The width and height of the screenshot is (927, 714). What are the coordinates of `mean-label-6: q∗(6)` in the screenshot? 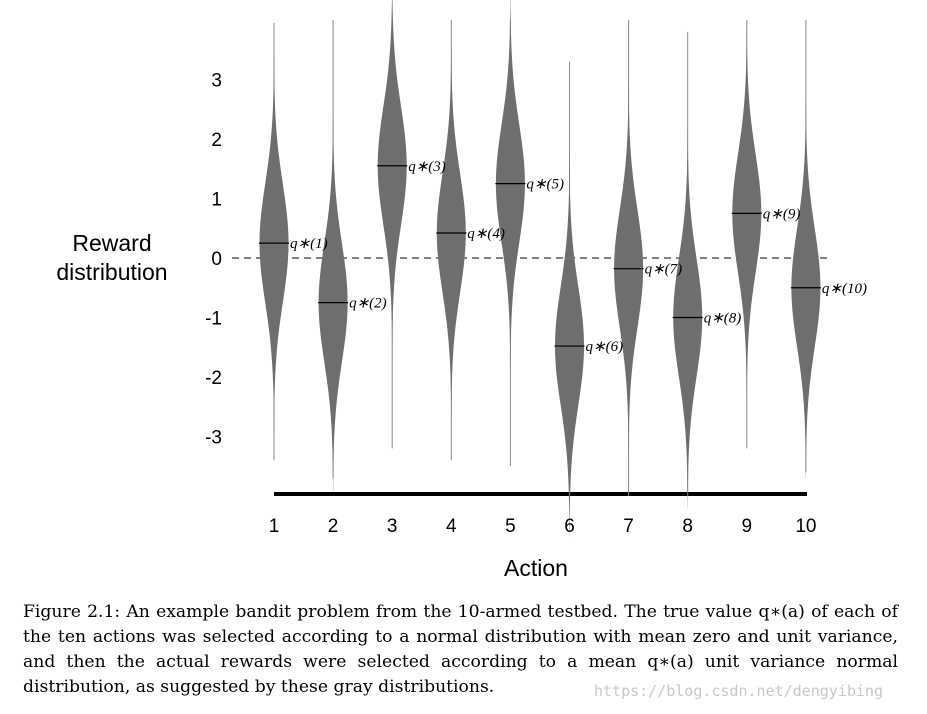 It's located at (605, 347).